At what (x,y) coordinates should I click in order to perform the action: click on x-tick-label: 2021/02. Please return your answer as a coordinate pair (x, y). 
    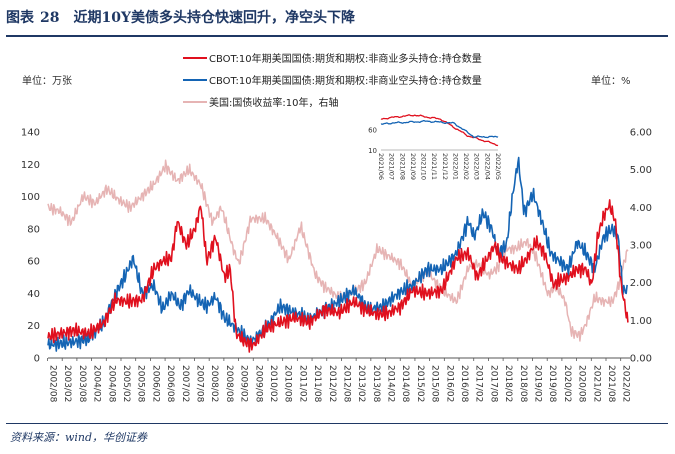
    Looking at the image, I should click on (596, 383).